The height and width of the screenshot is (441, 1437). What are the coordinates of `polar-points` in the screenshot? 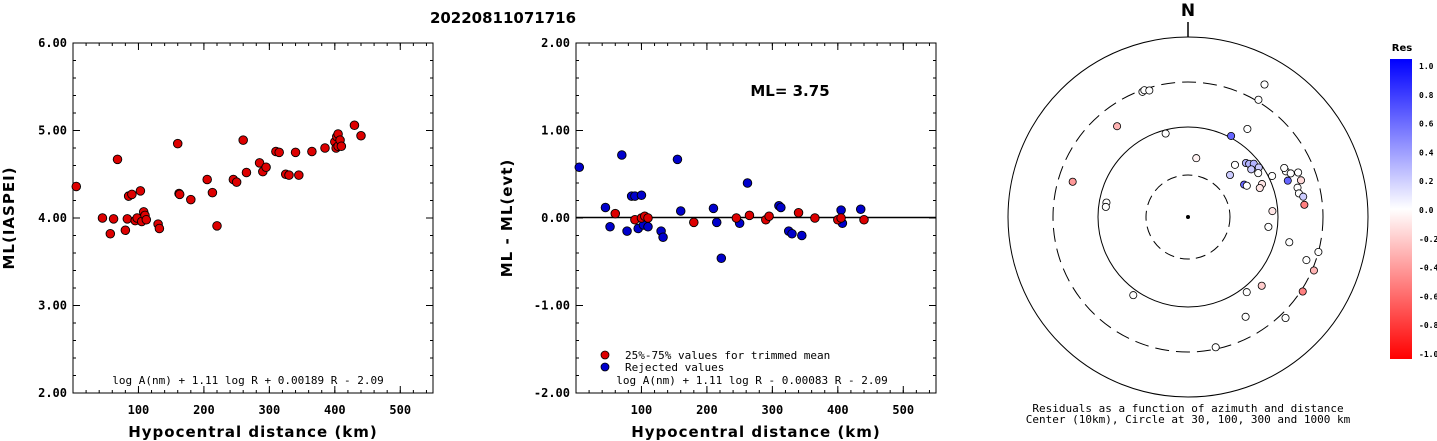 It's located at (1195, 216).